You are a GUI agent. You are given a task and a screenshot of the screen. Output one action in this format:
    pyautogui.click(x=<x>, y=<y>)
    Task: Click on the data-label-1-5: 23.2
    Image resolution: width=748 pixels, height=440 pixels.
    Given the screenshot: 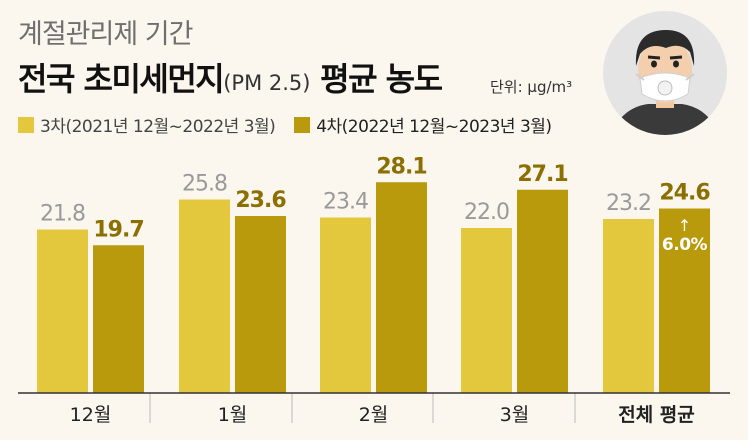 What is the action you would take?
    pyautogui.click(x=628, y=203)
    